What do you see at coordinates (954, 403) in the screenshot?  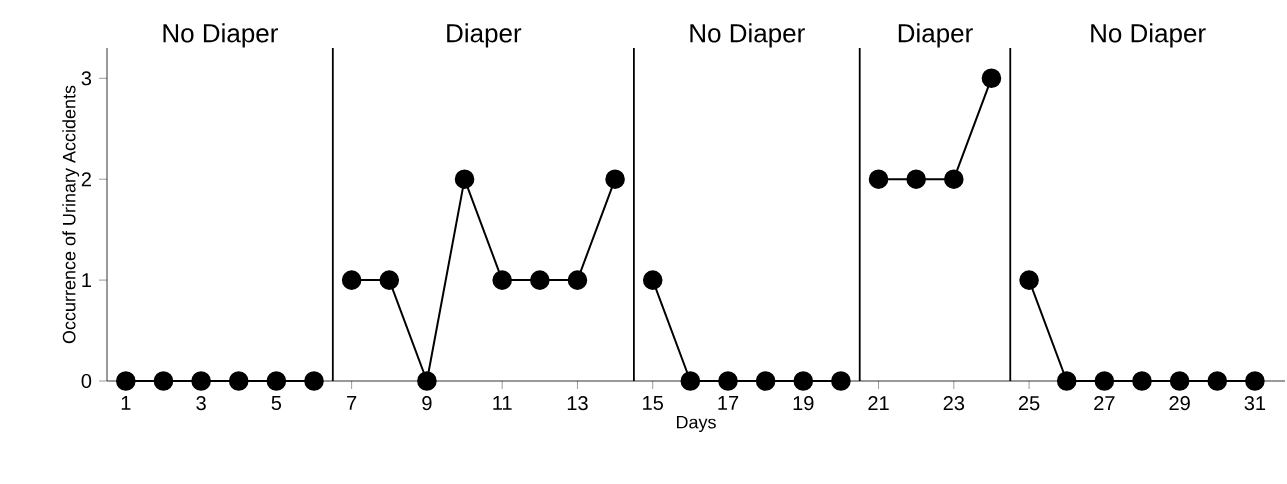 I see `x-tick-label: 23` at bounding box center [954, 403].